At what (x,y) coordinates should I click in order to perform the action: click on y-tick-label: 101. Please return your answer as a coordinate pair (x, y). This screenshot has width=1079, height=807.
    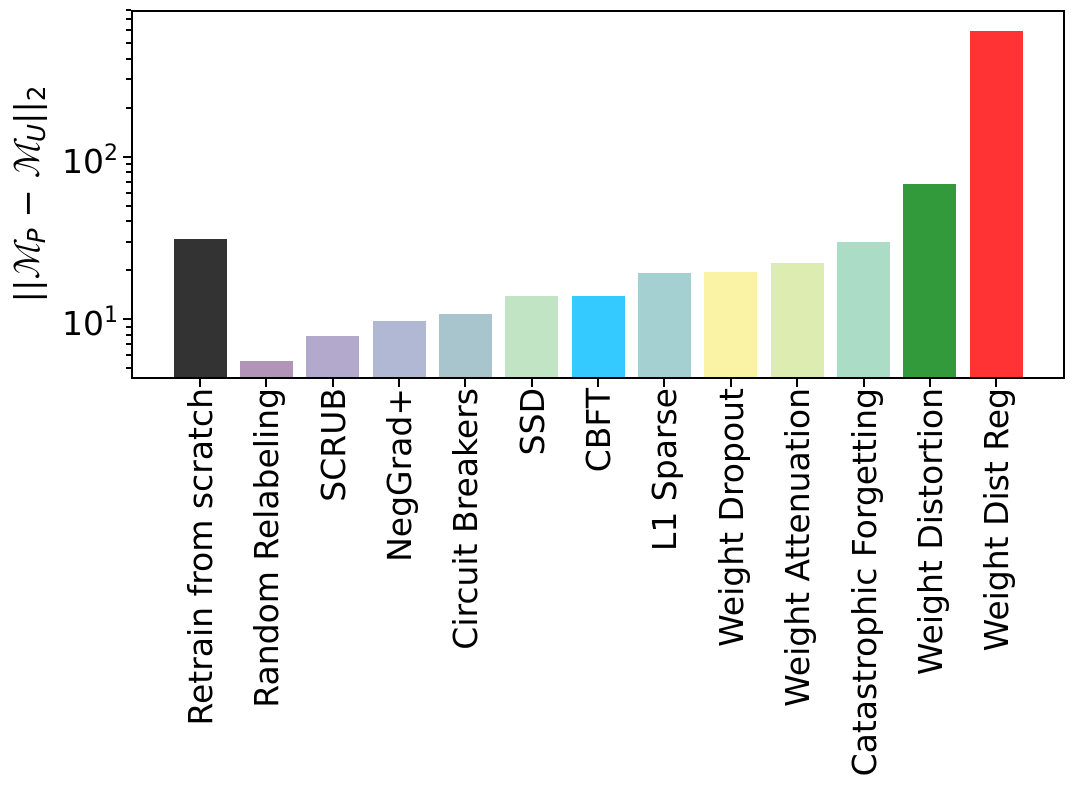
    Looking at the image, I should click on (90, 323).